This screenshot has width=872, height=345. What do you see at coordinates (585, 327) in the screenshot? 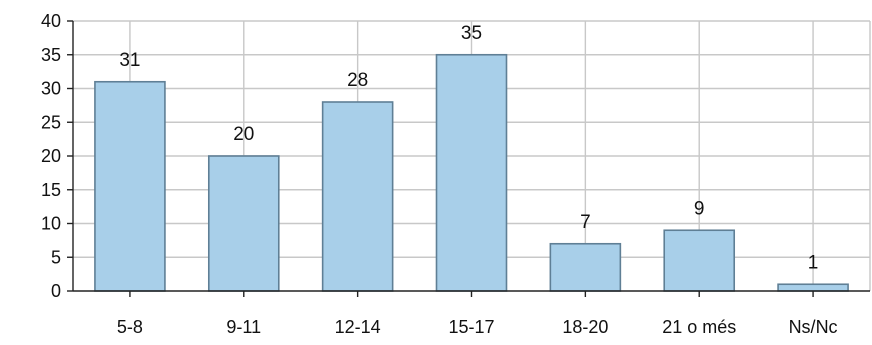
I see `x-category-label: 18-20` at bounding box center [585, 327].